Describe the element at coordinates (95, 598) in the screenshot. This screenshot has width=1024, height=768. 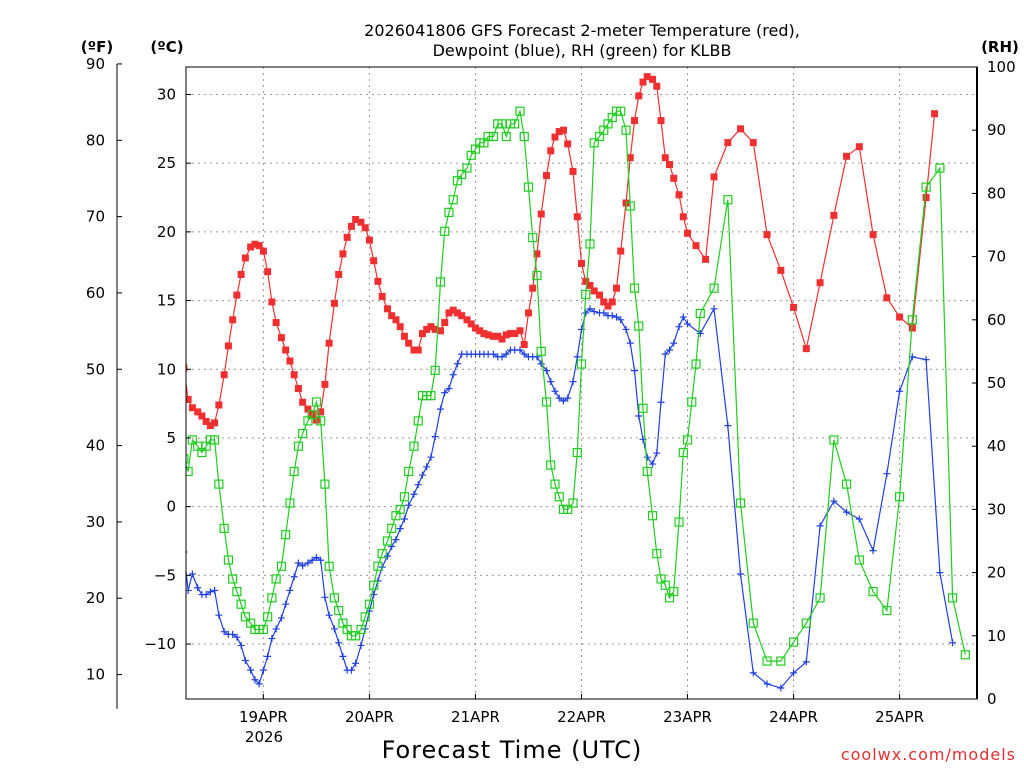
I see `fahrenheit-tick-label: 20` at that location.